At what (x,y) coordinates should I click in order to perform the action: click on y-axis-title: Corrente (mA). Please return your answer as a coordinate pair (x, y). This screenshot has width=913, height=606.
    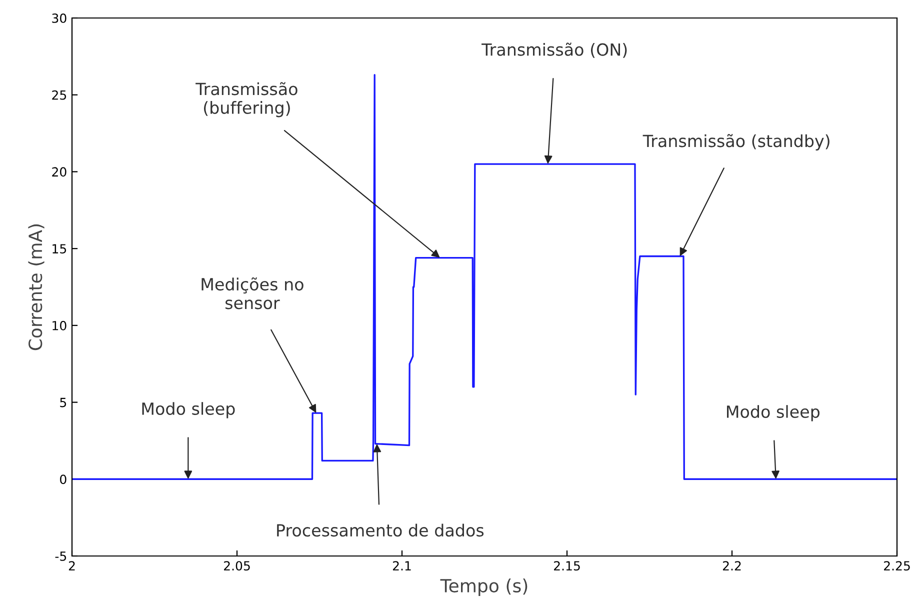
    Looking at the image, I should click on (36, 287).